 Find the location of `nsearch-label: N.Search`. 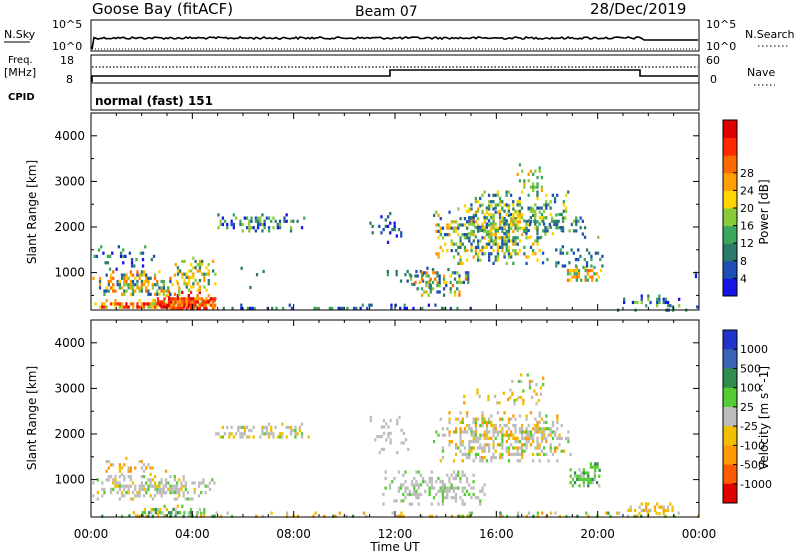

nsearch-label: N.Search is located at coordinates (770, 34).